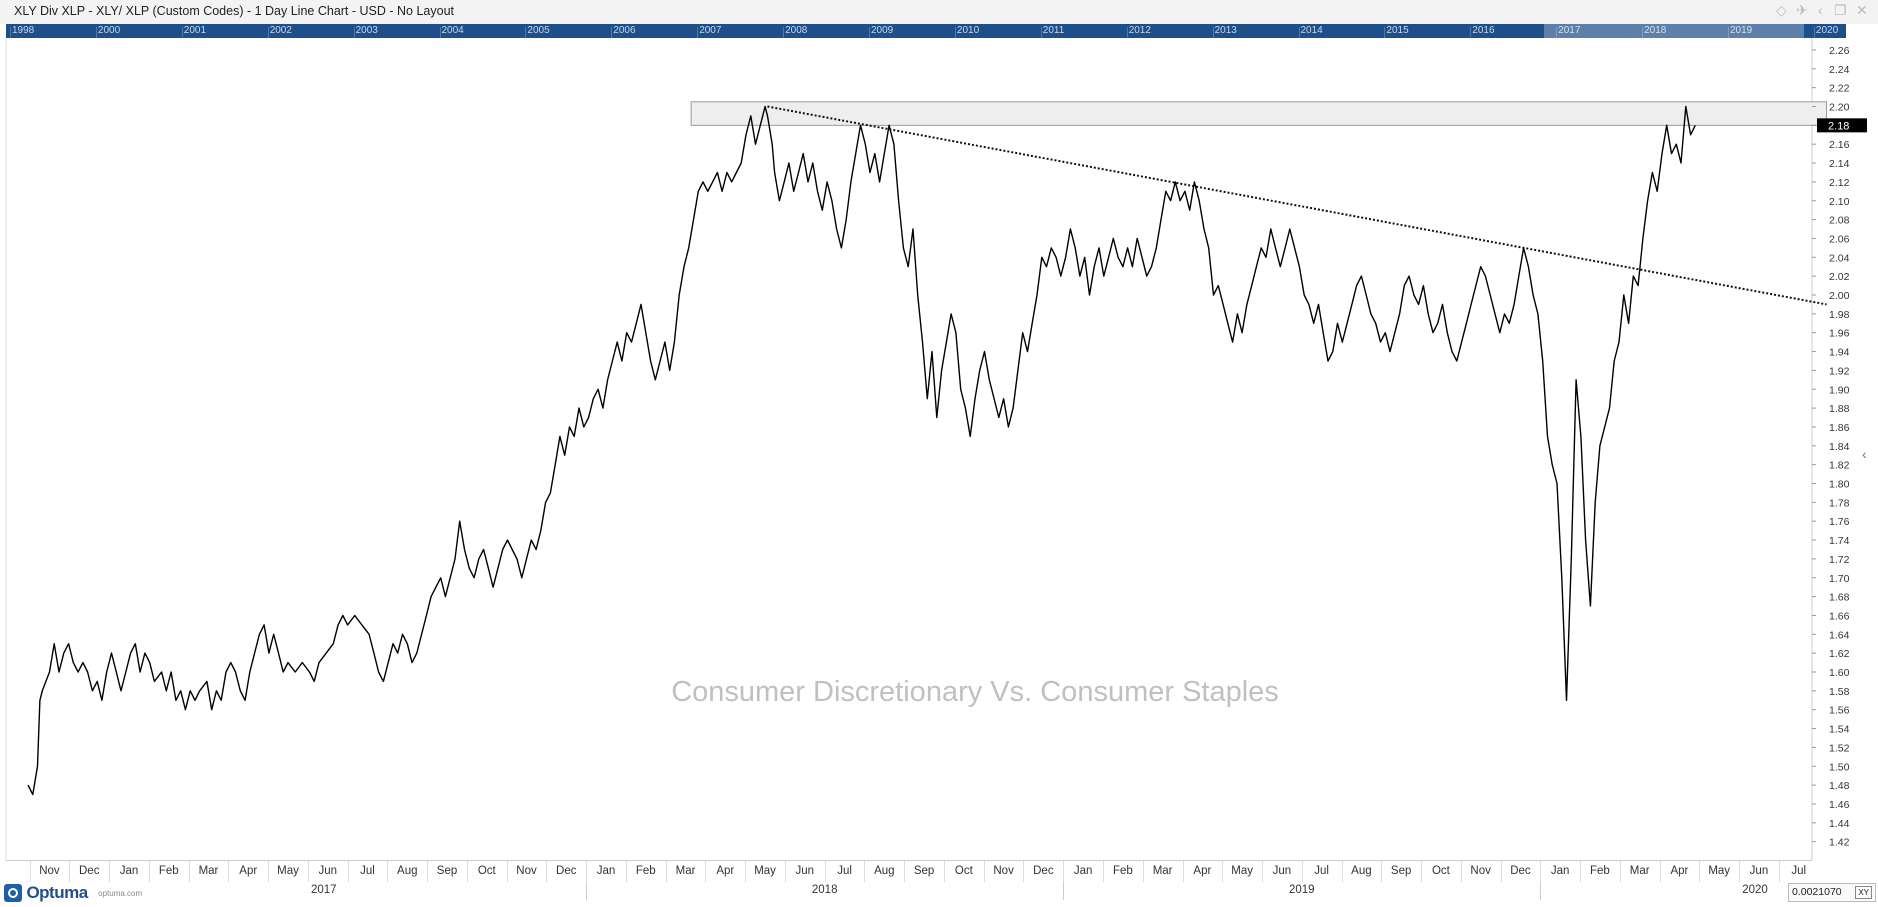 Image resolution: width=1878 pixels, height=907 pixels. Describe the element at coordinates (1839, 239) in the screenshot. I see `y-tick-label: 2.06` at that location.